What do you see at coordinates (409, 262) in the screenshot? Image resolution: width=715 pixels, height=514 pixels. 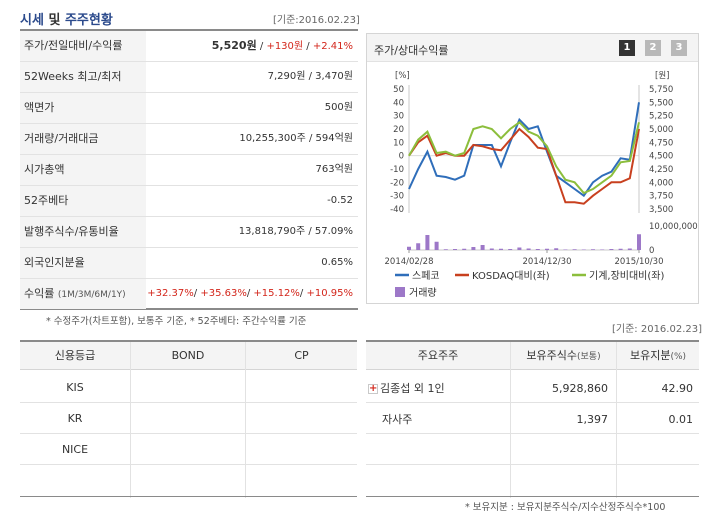 I see `x-tick-label: 2014/02/28` at bounding box center [409, 262].